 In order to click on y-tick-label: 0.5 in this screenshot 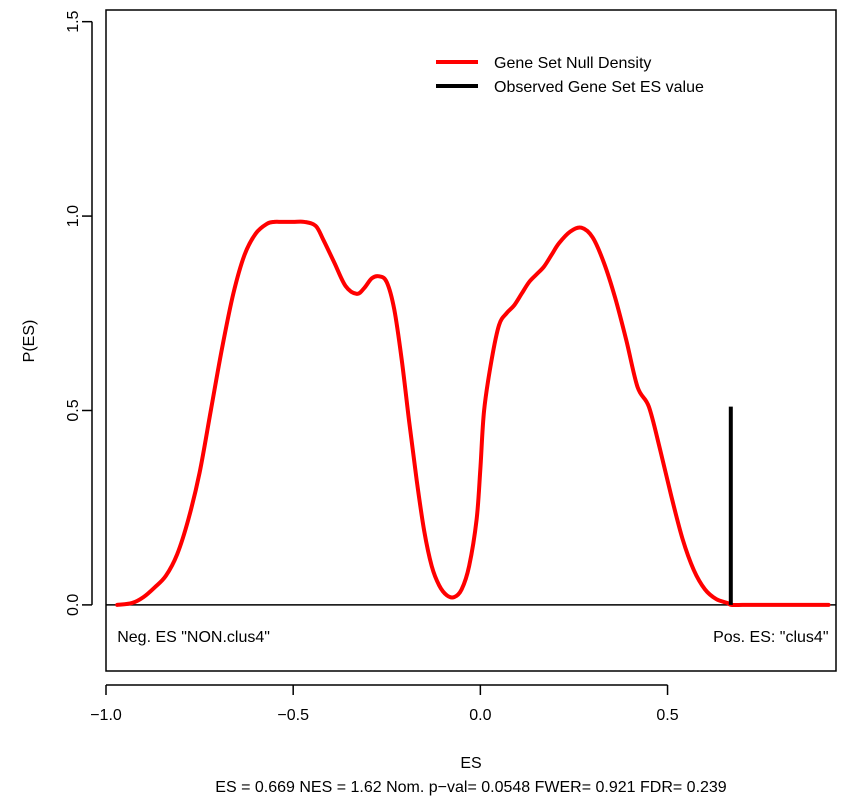, I will do `click(73, 410)`.